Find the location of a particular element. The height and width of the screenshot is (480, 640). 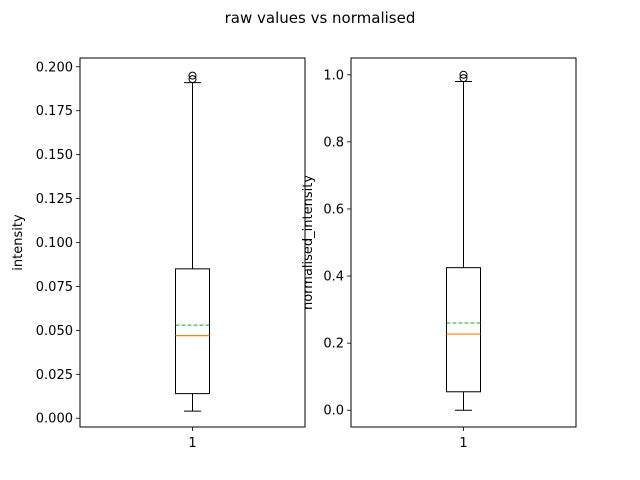

y-tick-label: 0.125 is located at coordinates (54, 199).